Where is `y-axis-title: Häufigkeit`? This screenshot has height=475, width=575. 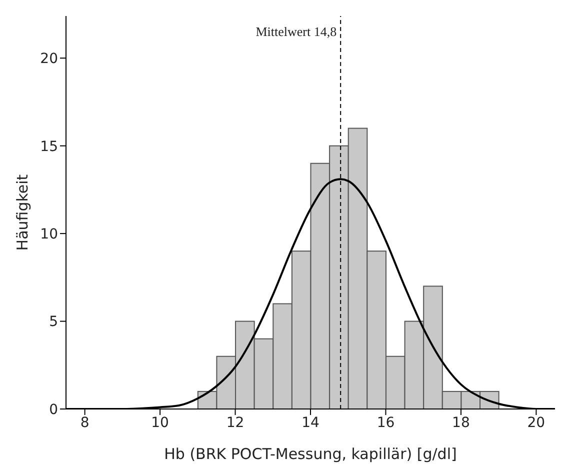 y-axis-title: Häufigkeit is located at coordinates (22, 212).